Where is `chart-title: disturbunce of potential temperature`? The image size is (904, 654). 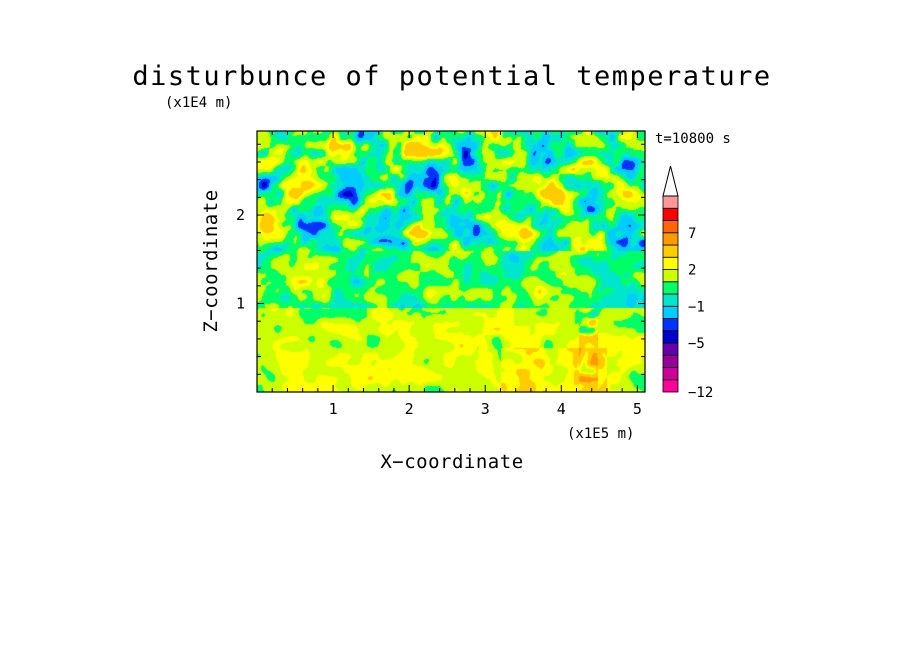
chart-title: disturbunce of potential temperature is located at coordinates (451, 76).